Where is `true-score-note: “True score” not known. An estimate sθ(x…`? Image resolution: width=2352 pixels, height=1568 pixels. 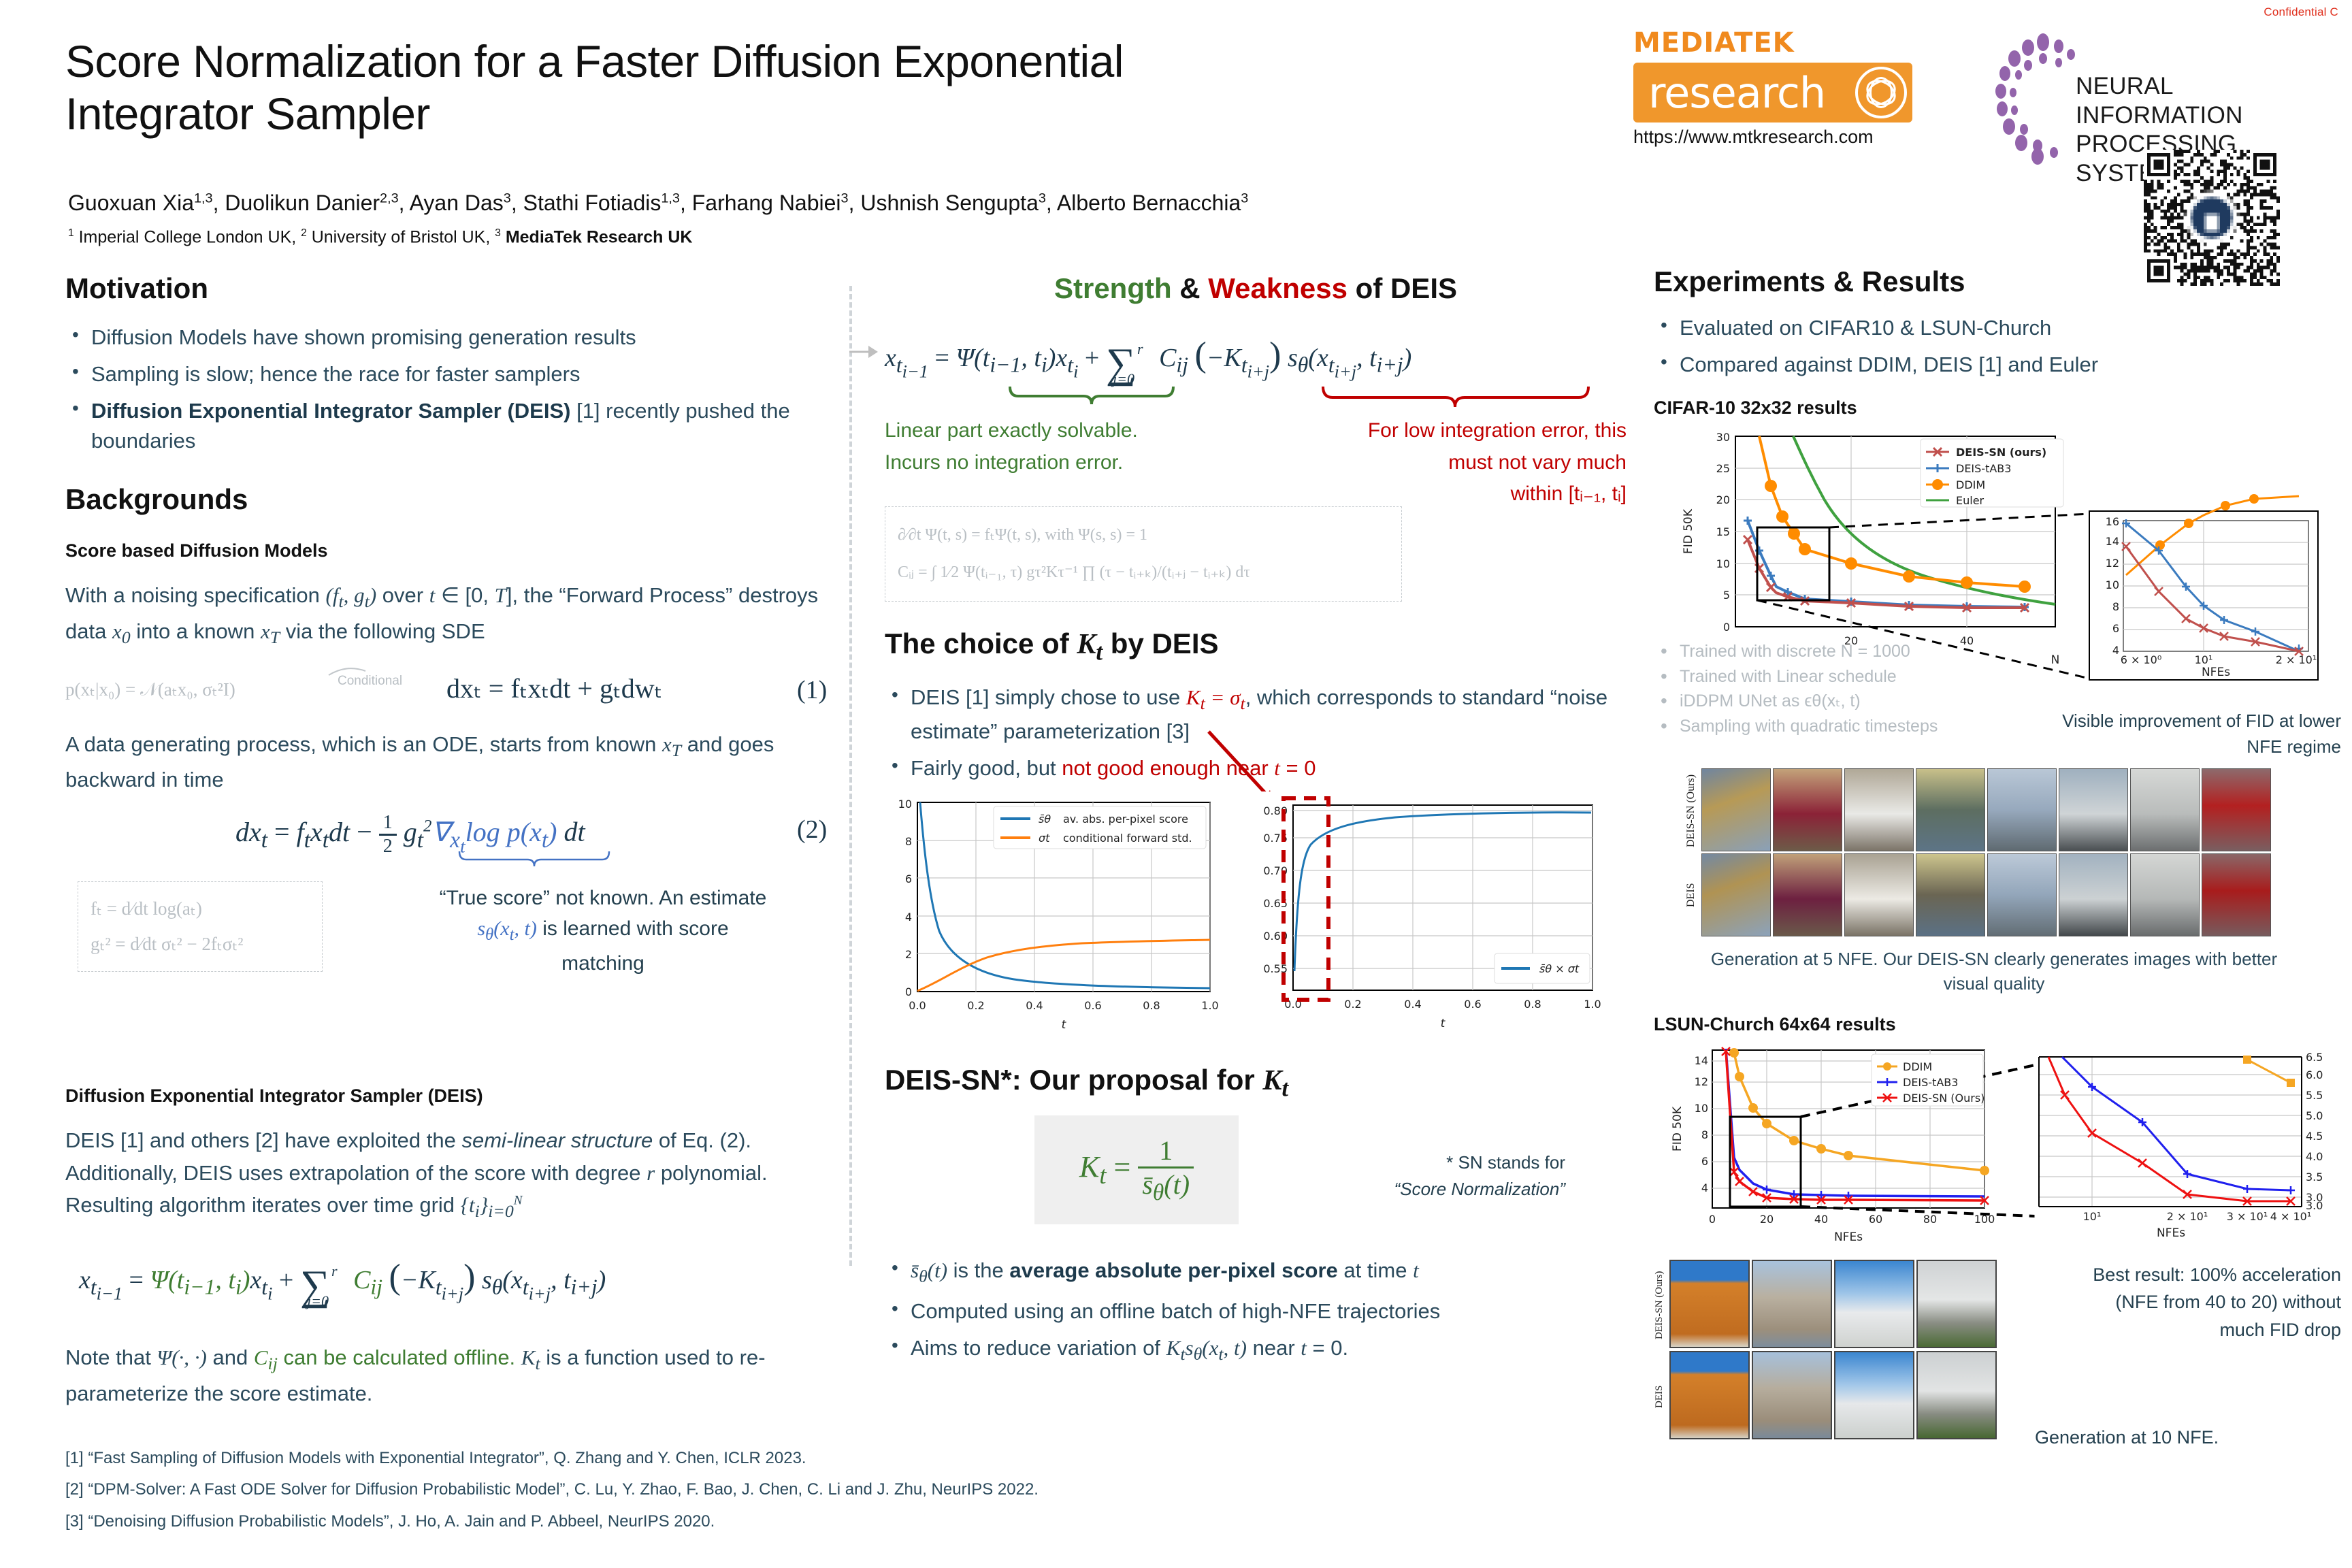
true-score-note: “True score” not known. An estimate sθ(x… is located at coordinates (603, 931).